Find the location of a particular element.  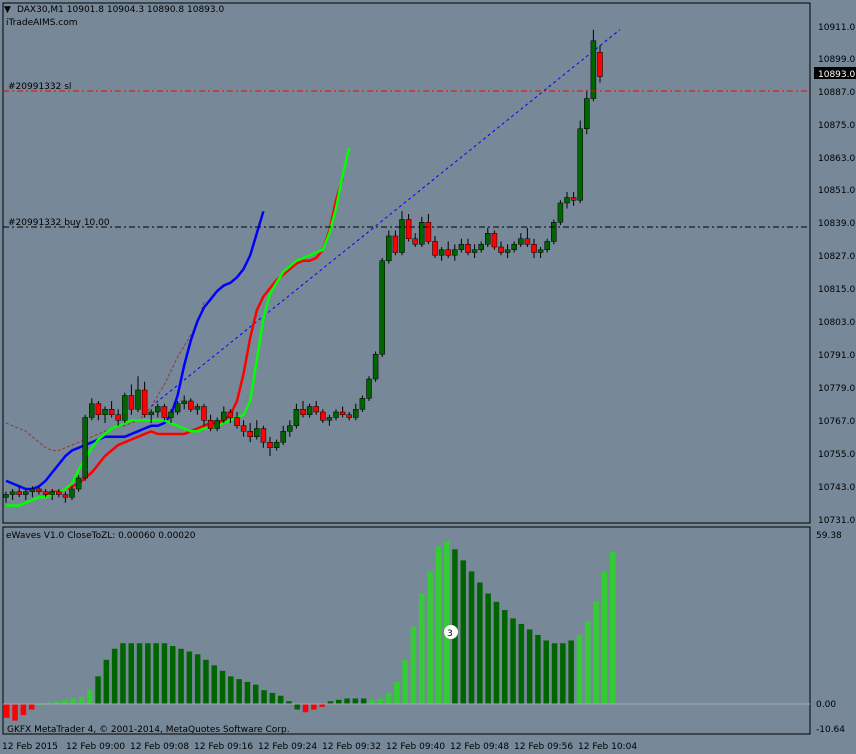

ma-mid-line is located at coordinates (194, 336).